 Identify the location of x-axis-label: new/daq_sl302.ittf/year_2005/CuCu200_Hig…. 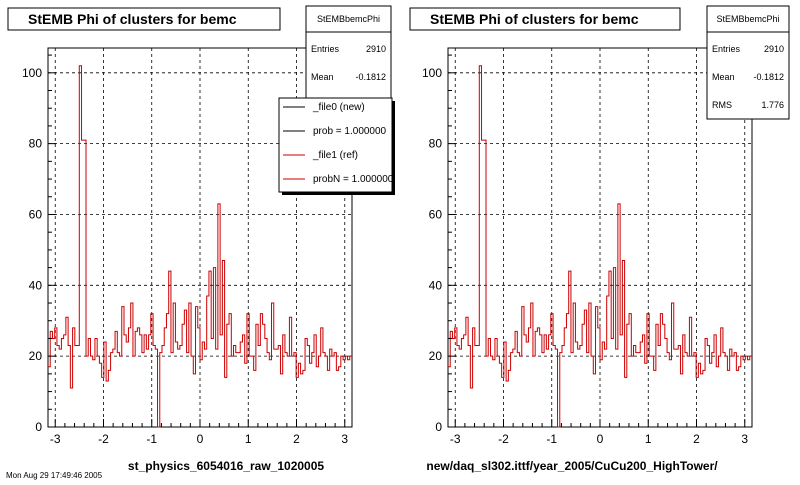
(572, 466).